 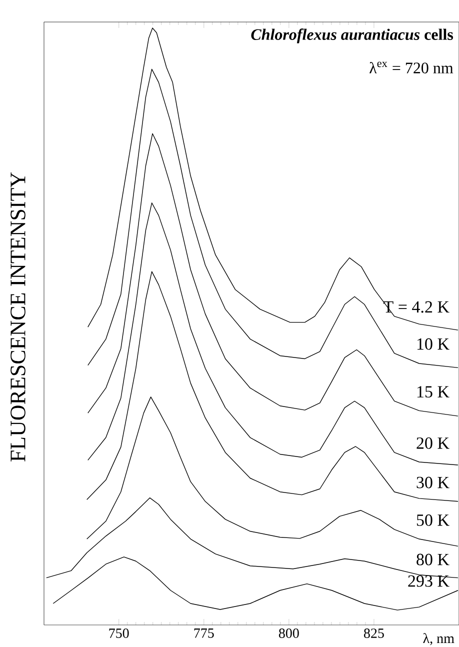 What do you see at coordinates (288, 633) in the screenshot?
I see `x-tick-label: 800` at bounding box center [288, 633].